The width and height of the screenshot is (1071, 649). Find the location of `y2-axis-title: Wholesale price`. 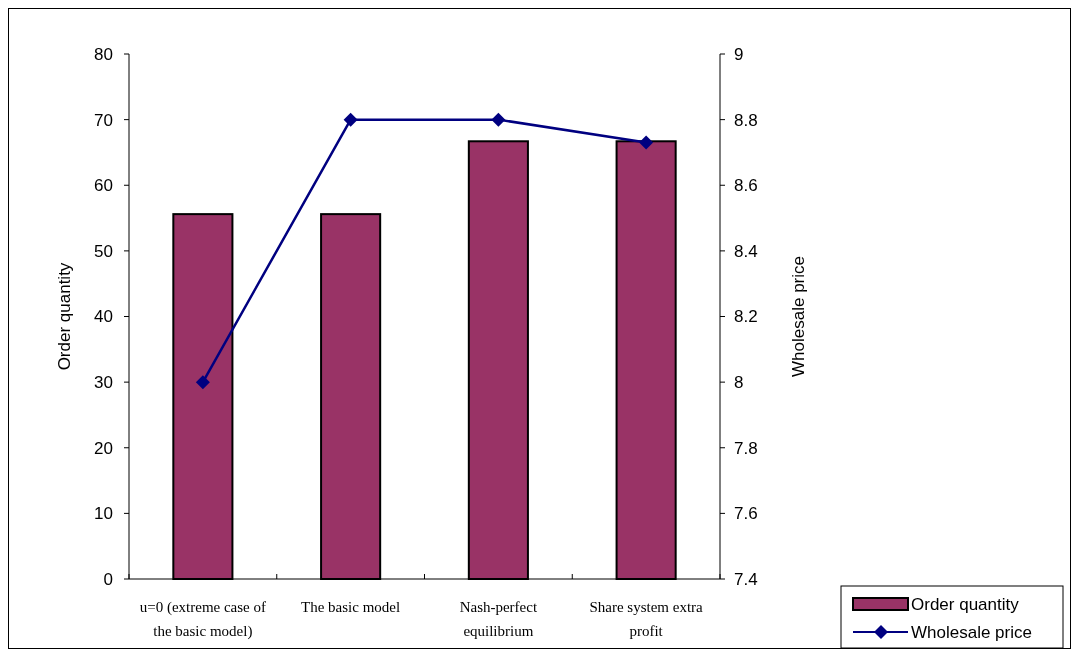

y2-axis-title: Wholesale price is located at coordinates (798, 316).